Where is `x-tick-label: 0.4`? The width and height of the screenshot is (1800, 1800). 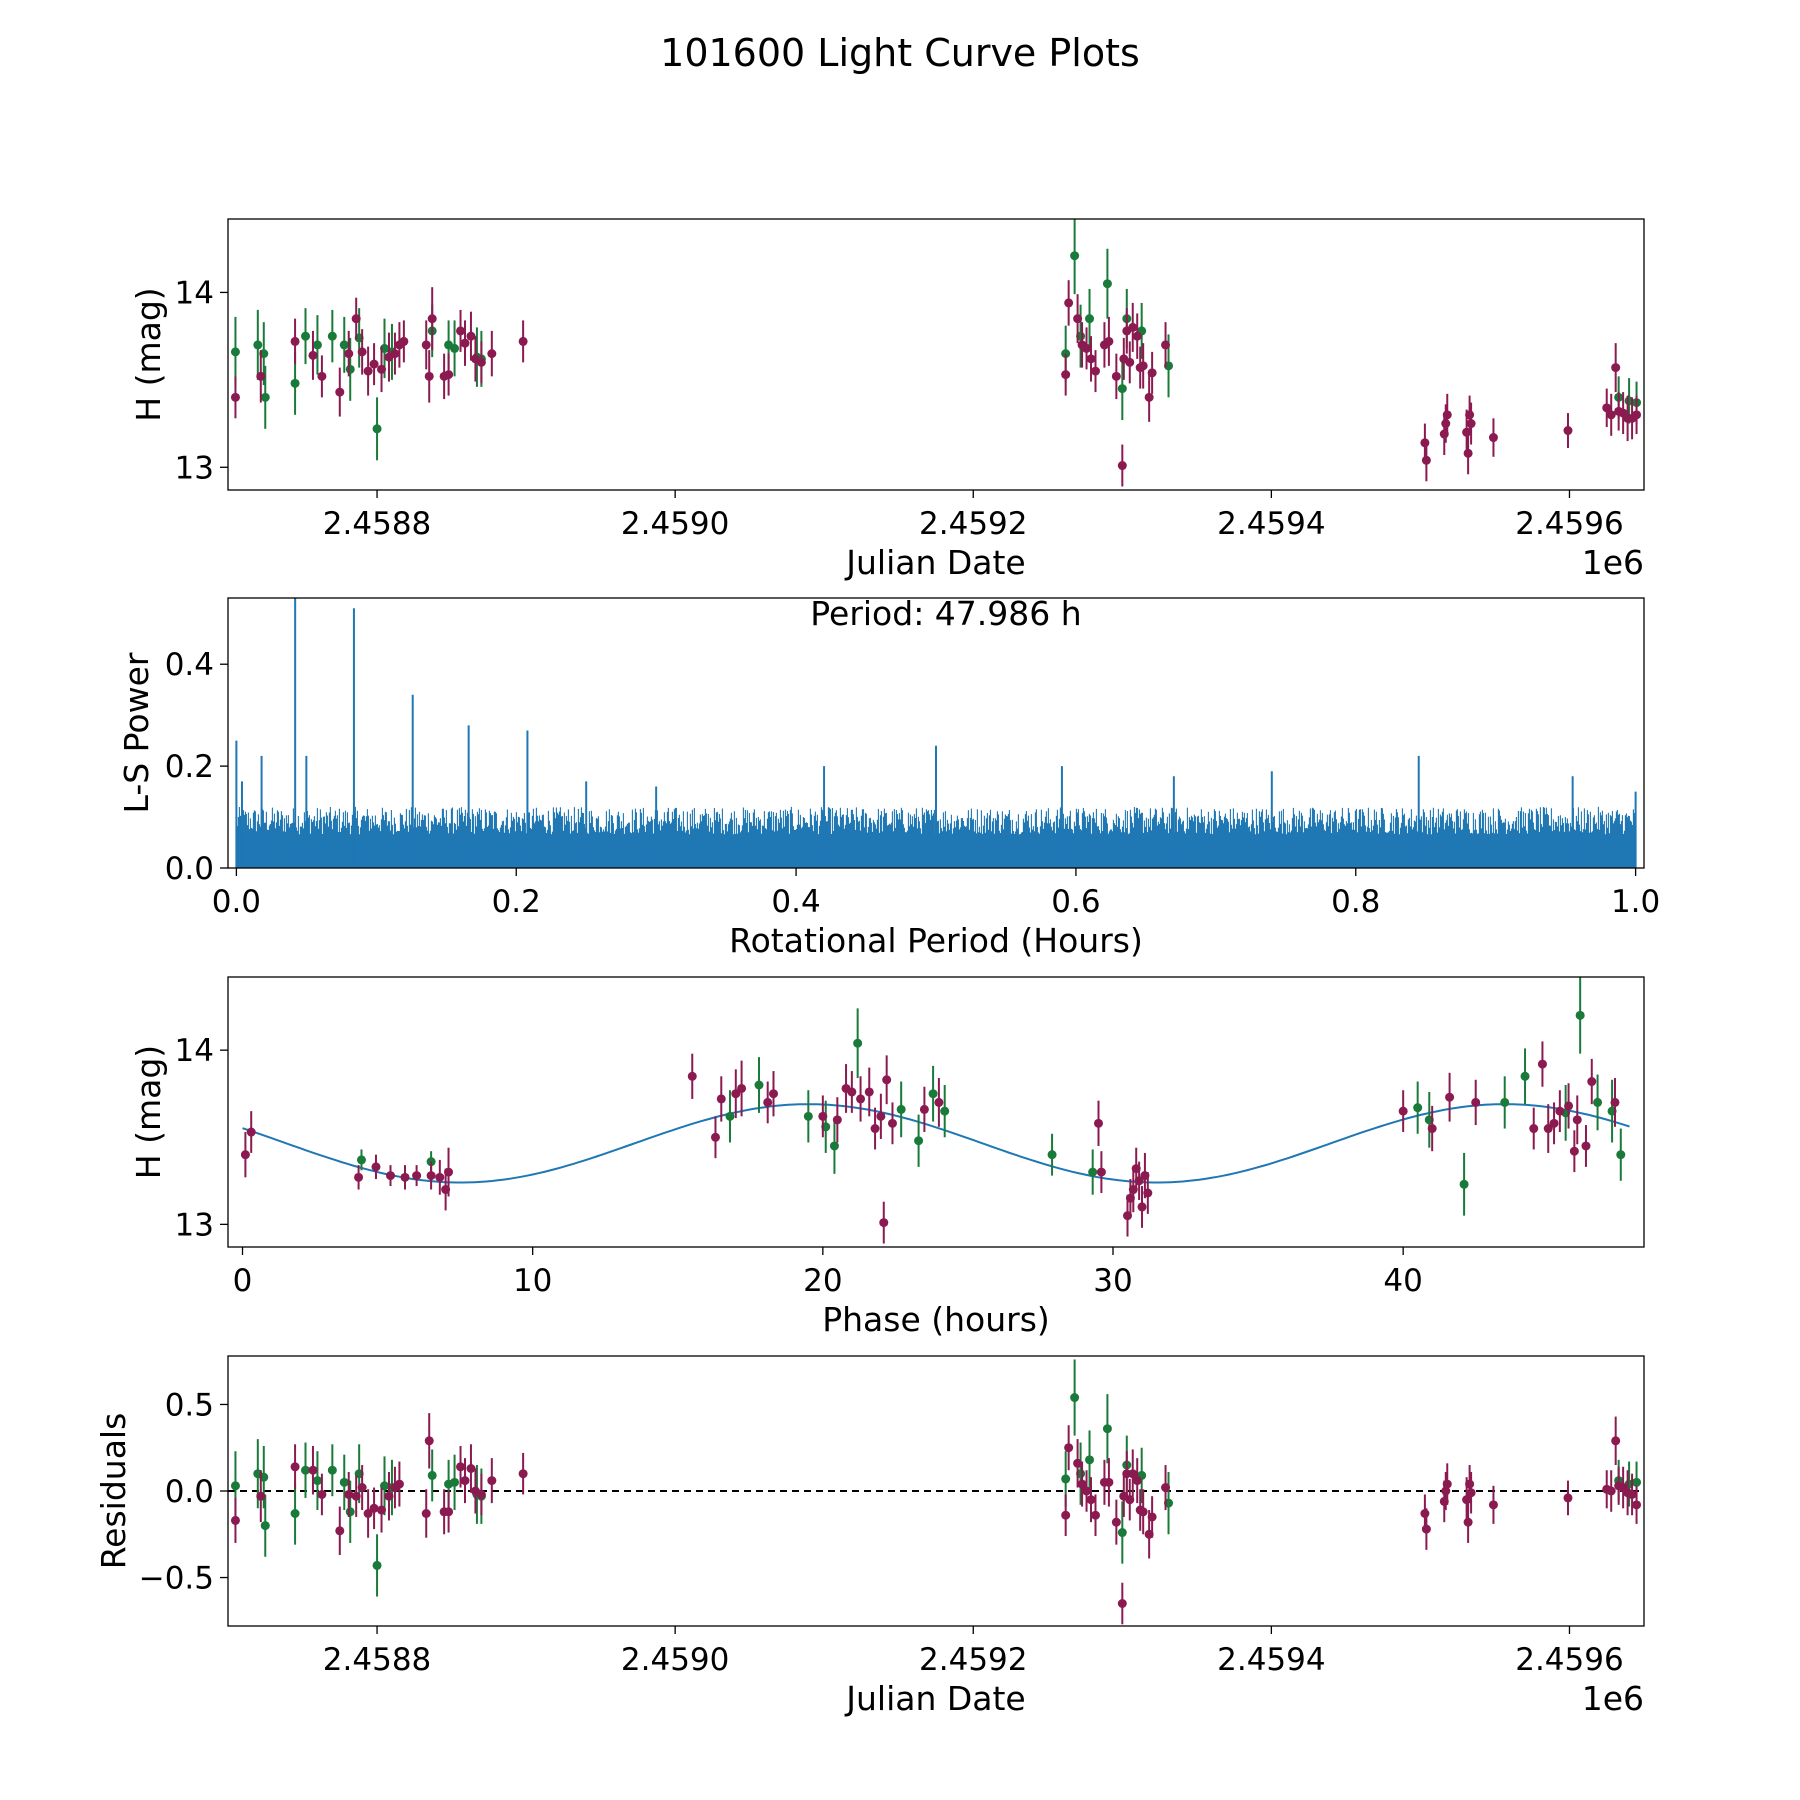 x-tick-label: 0.4 is located at coordinates (795, 902).